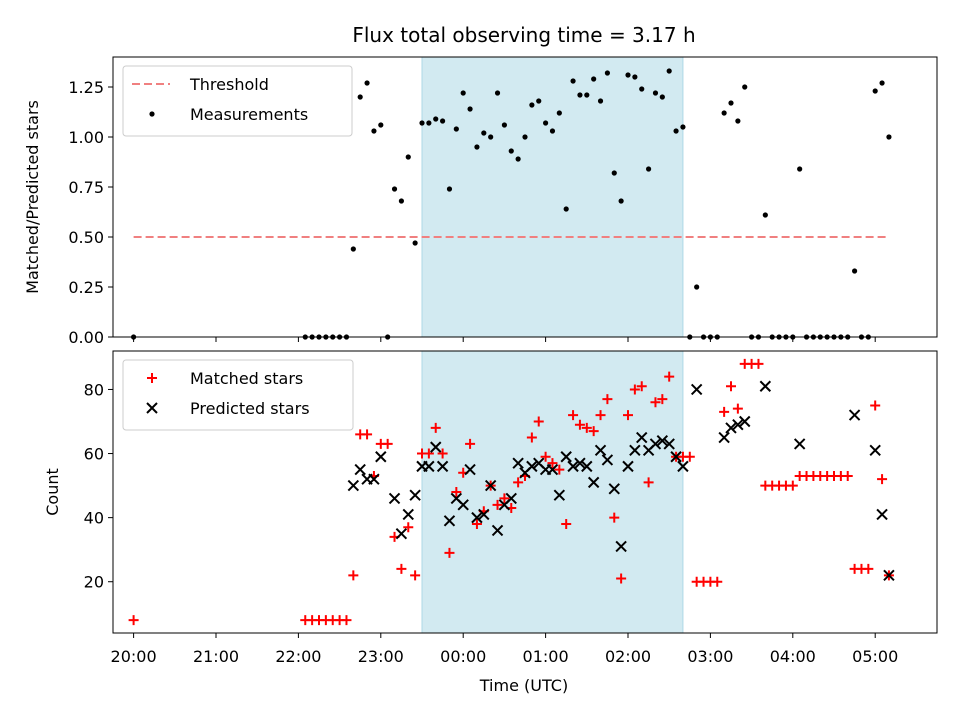 This screenshot has width=960, height=720. I want to click on legend-label: Threshold, so click(229, 84).